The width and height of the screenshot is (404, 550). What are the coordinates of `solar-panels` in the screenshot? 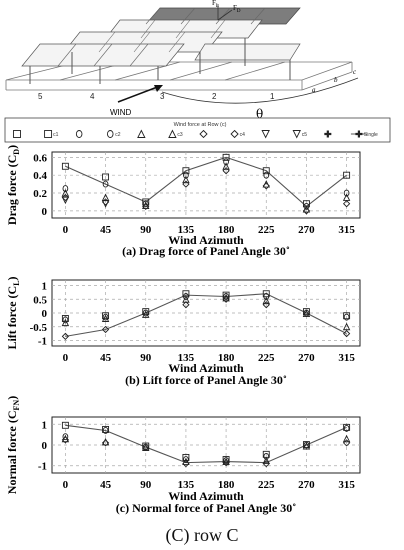 It's located at (161, 45).